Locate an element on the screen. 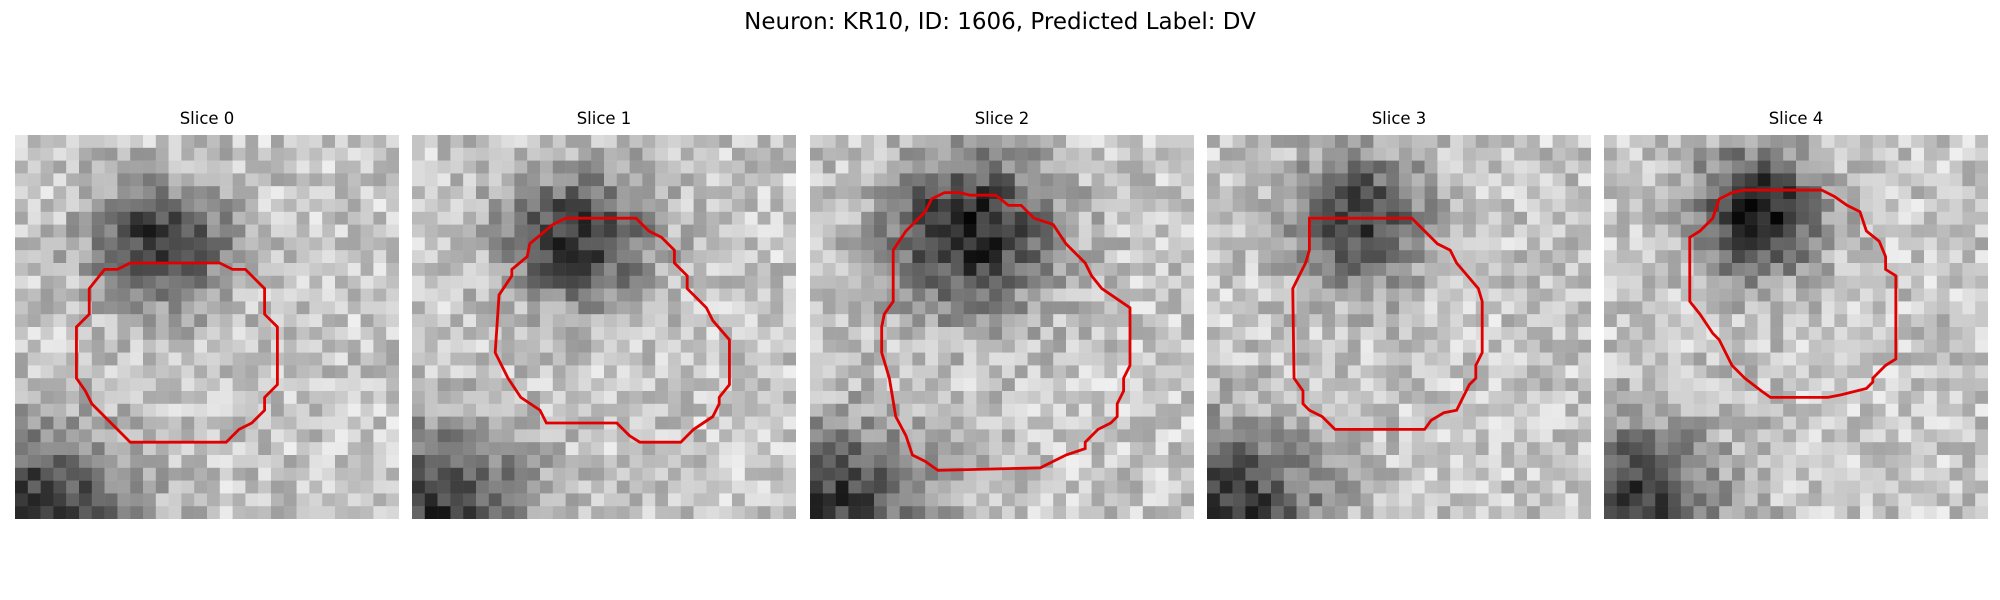 This screenshot has width=2000, height=600. slice-title: Slice 4 is located at coordinates (1796, 118).